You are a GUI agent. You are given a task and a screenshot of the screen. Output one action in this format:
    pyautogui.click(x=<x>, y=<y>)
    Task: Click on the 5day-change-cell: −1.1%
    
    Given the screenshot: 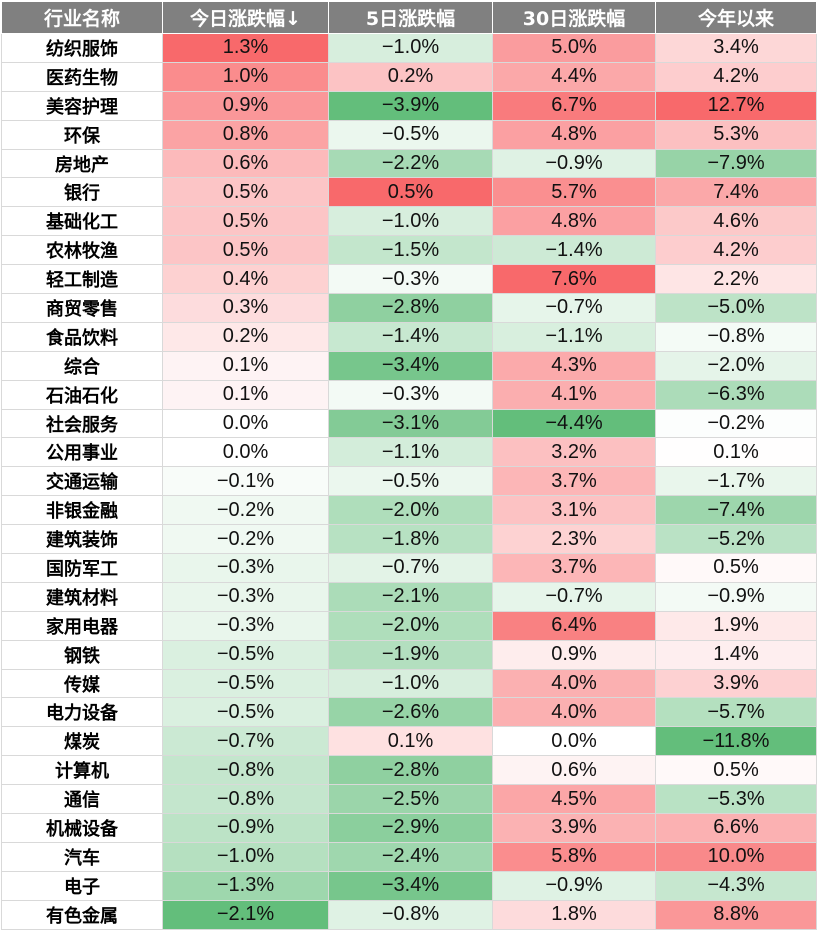 What is the action you would take?
    pyautogui.click(x=410, y=452)
    